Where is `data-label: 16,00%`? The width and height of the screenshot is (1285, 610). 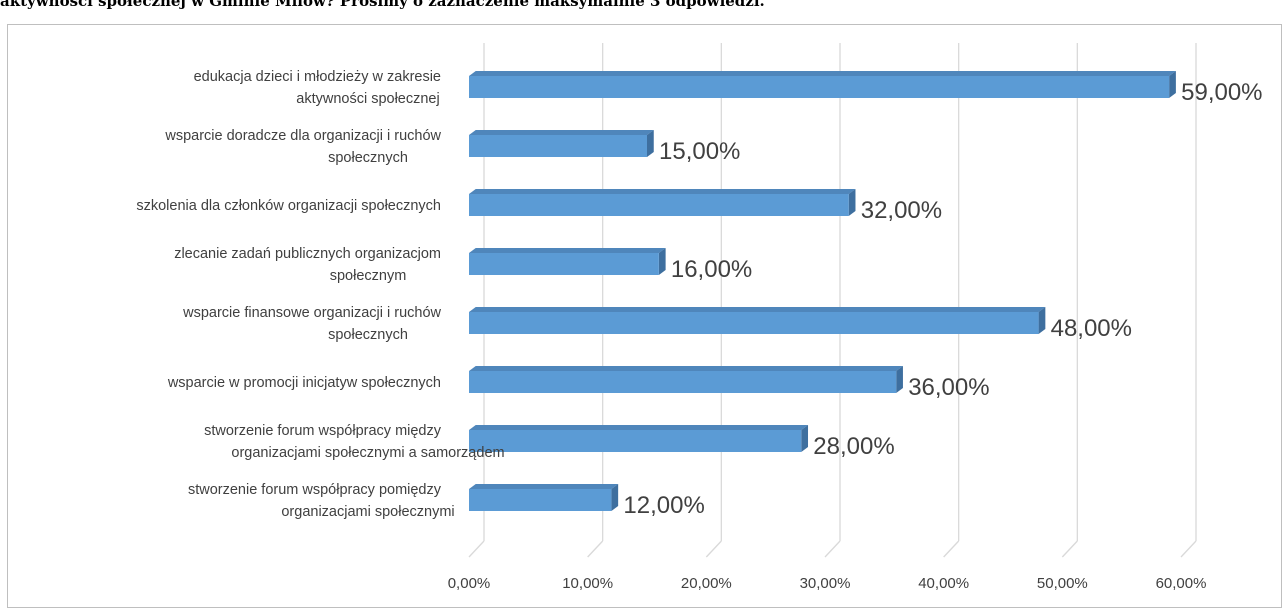
data-label: 16,00% is located at coordinates (711, 269).